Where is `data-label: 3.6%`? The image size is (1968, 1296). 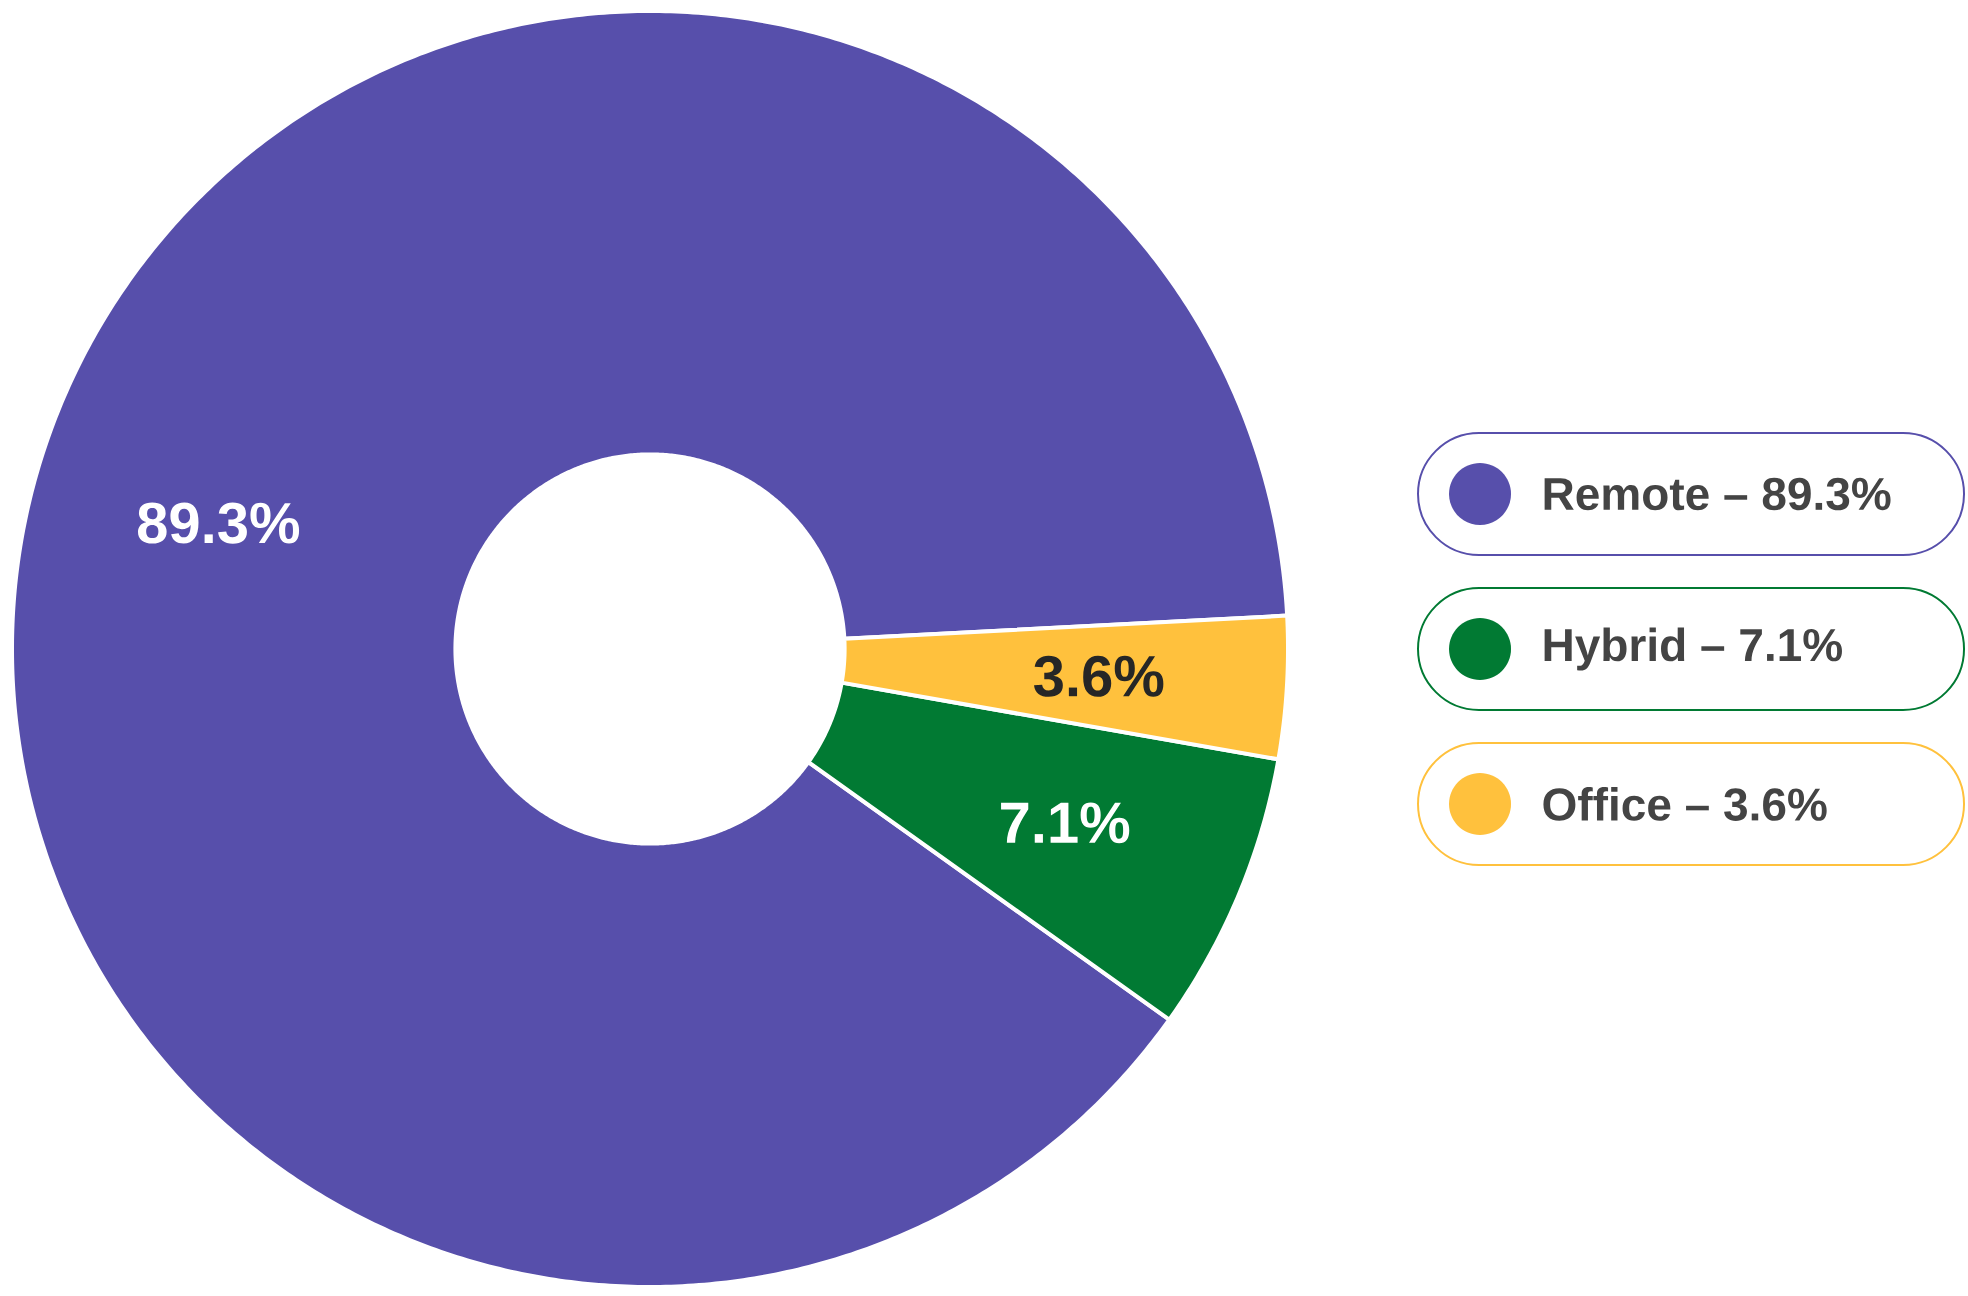 data-label: 3.6% is located at coordinates (1099, 676).